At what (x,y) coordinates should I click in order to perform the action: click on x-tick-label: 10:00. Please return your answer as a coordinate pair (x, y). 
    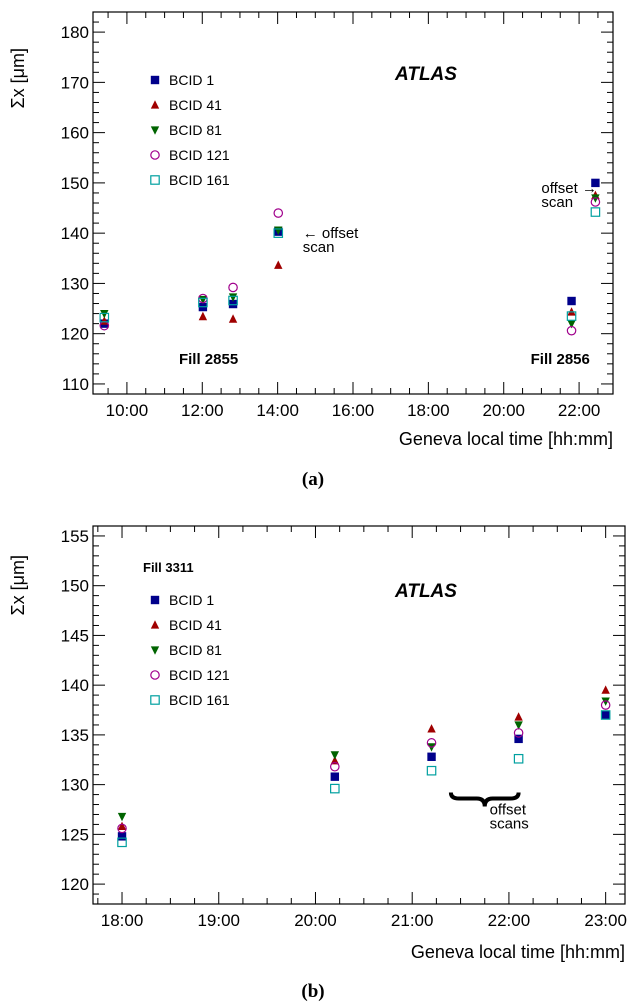
    Looking at the image, I should click on (127, 410).